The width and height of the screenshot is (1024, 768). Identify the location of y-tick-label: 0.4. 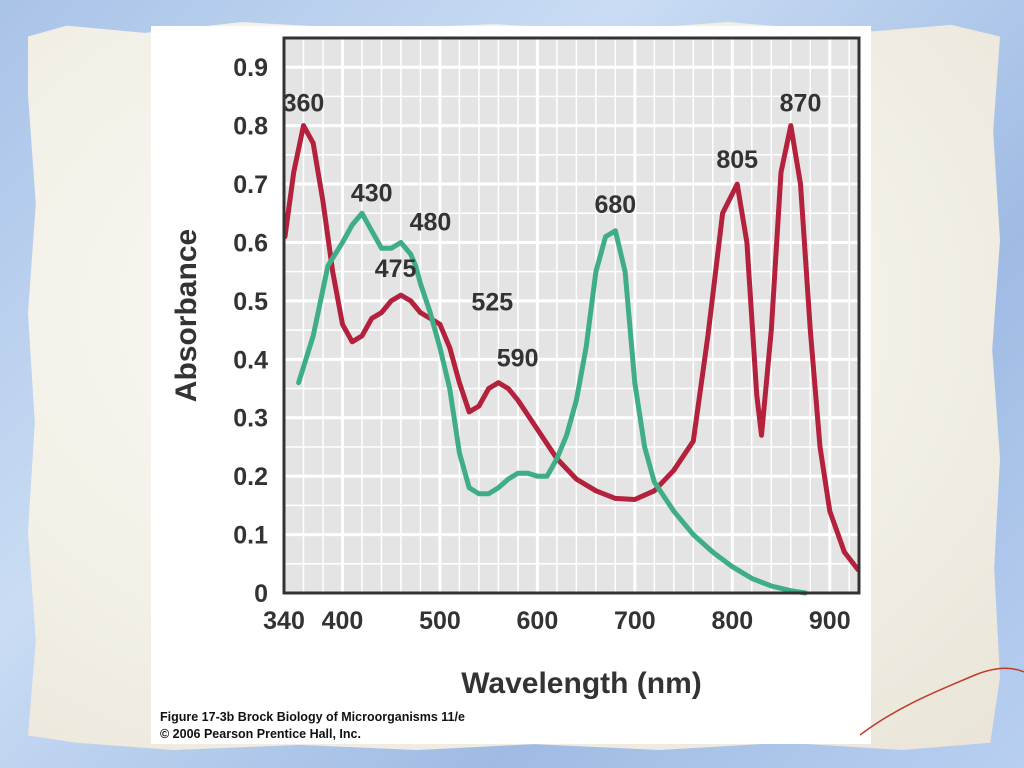
(250, 360).